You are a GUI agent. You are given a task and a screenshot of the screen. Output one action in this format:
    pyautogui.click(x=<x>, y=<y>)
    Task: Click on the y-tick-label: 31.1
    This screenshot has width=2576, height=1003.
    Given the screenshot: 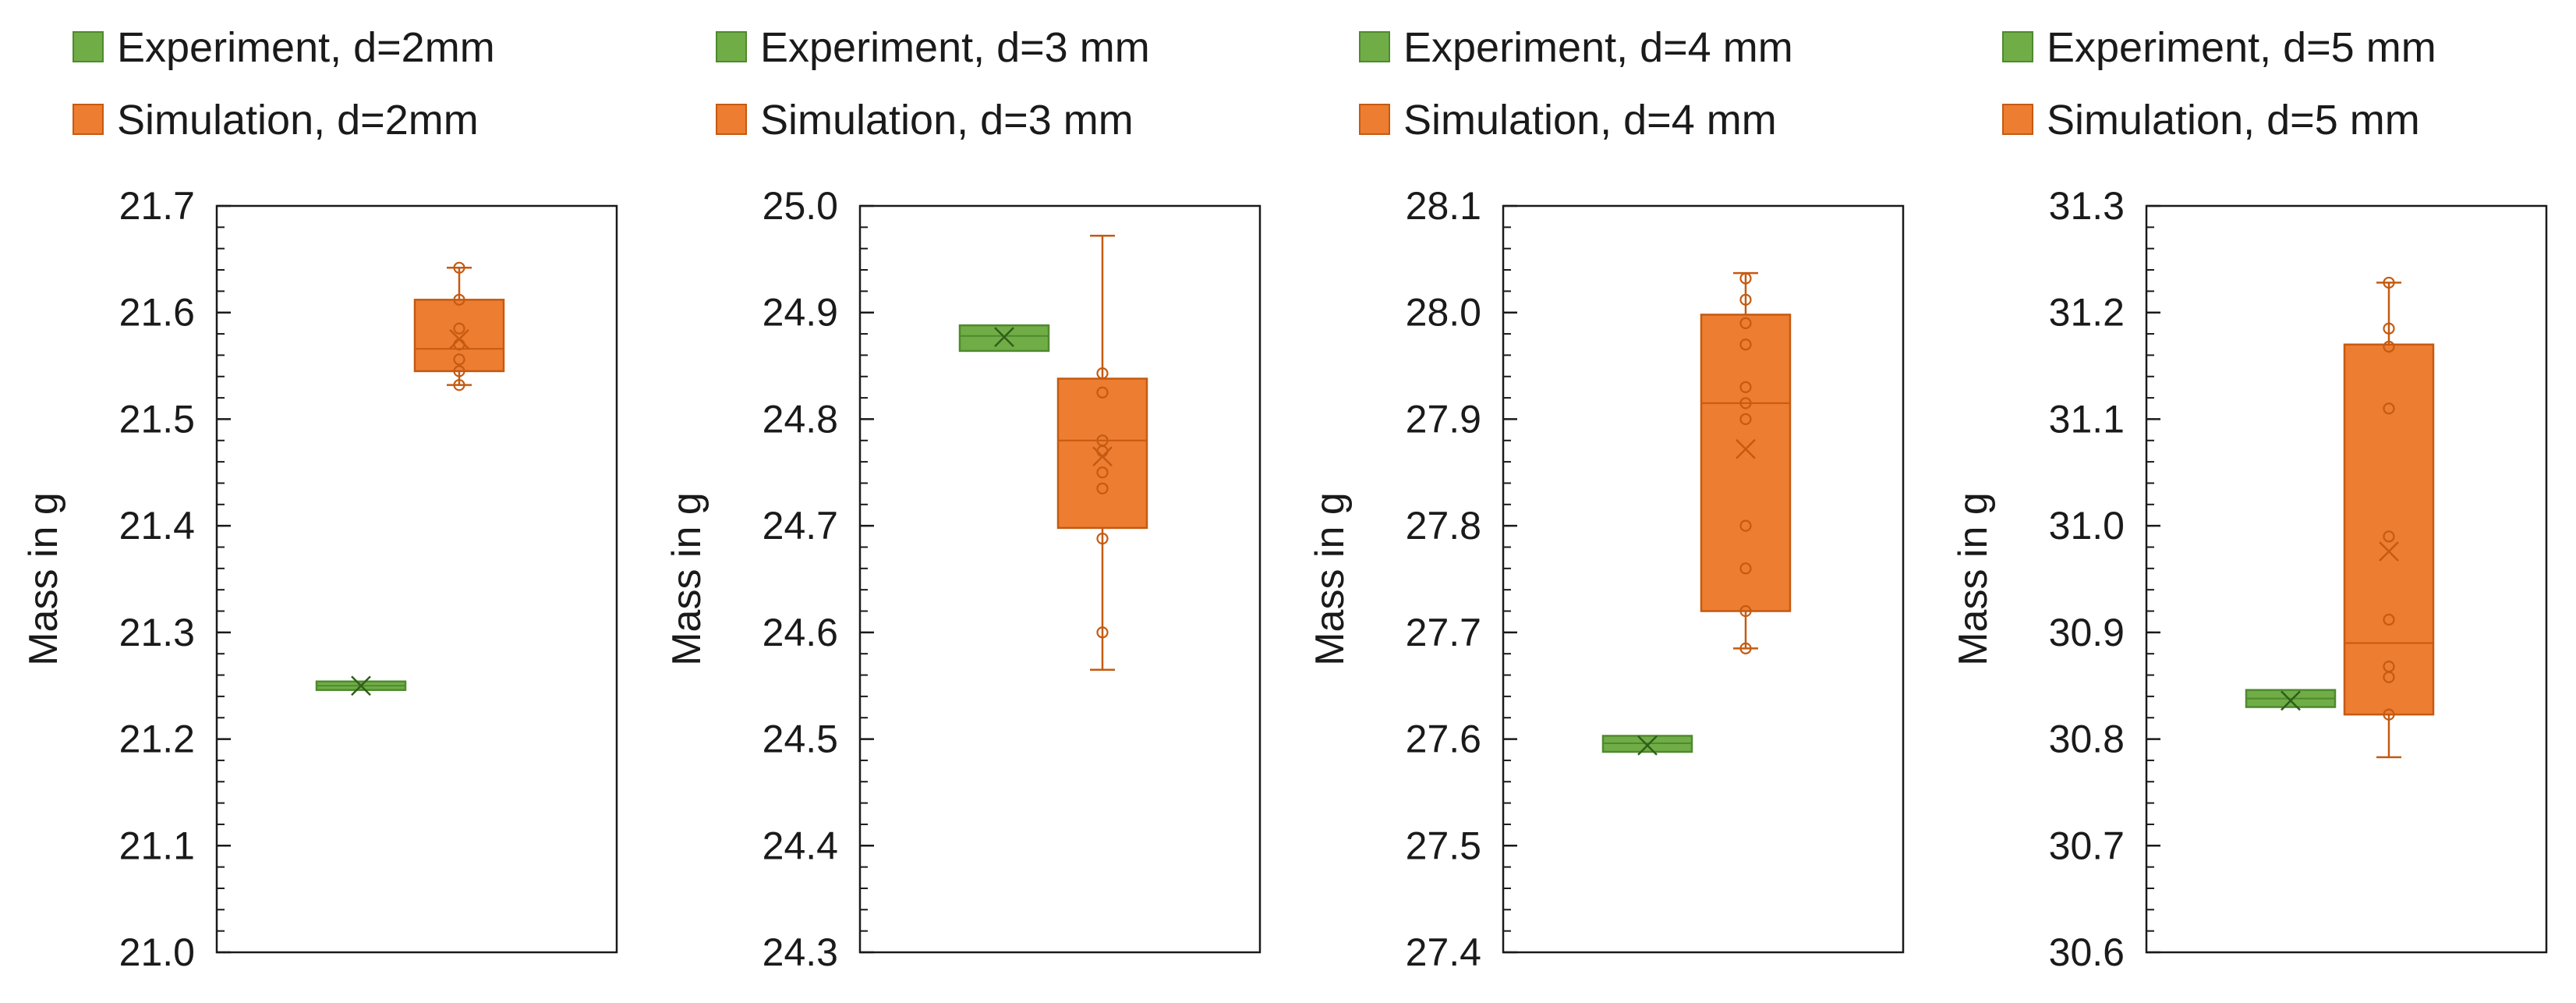 What is the action you would take?
    pyautogui.click(x=2087, y=419)
    